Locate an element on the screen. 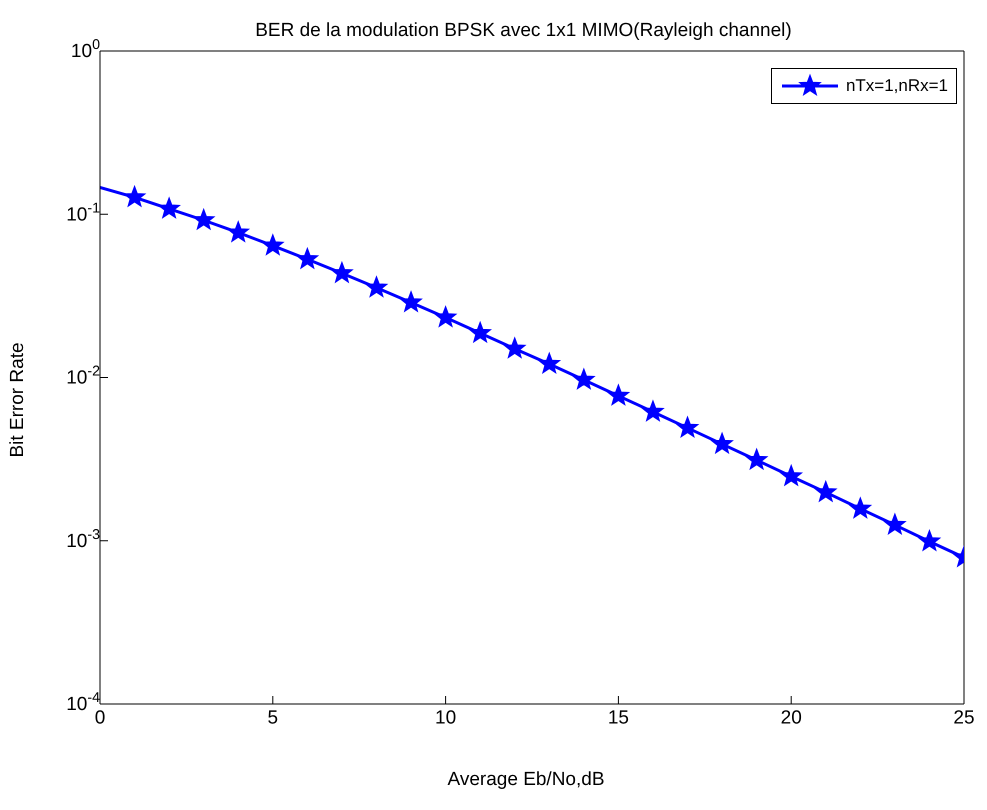  x-tick-label: 15 is located at coordinates (618, 717).